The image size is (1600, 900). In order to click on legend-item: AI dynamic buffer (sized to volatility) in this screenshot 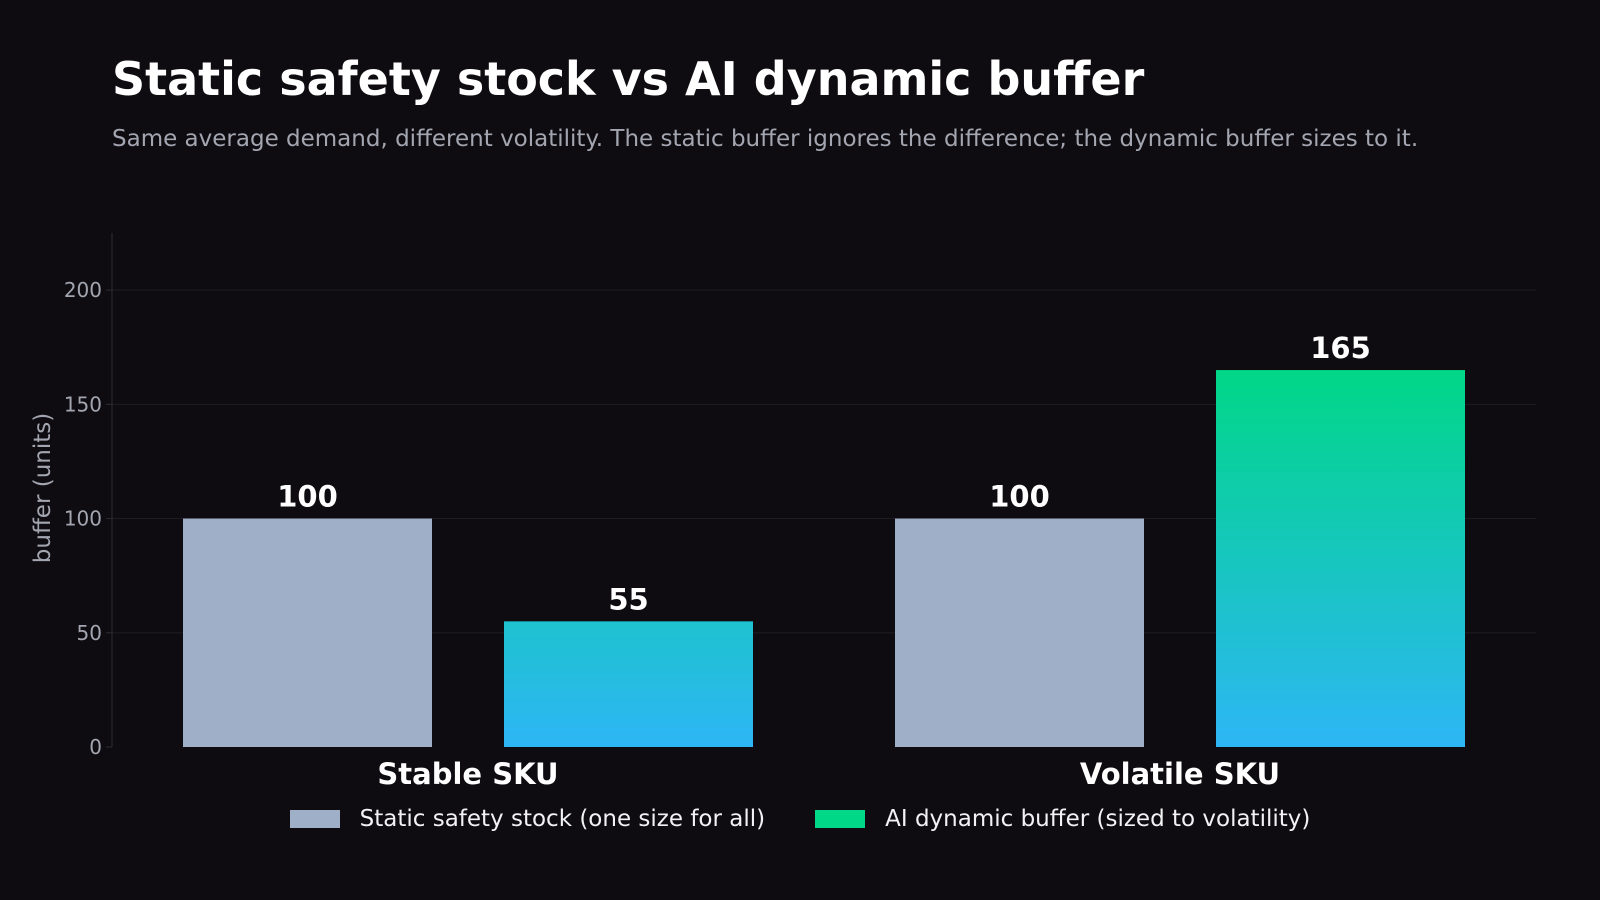, I will do `click(1062, 819)`.